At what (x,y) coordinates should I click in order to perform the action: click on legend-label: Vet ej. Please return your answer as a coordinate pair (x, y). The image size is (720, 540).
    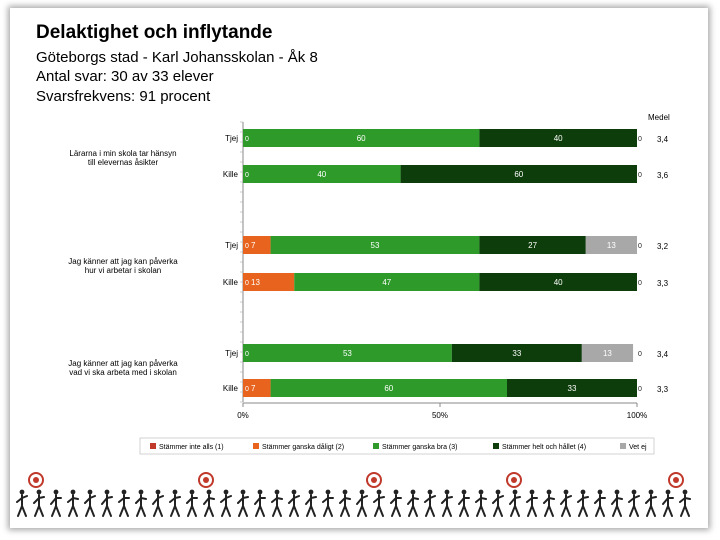
    Looking at the image, I should click on (638, 447).